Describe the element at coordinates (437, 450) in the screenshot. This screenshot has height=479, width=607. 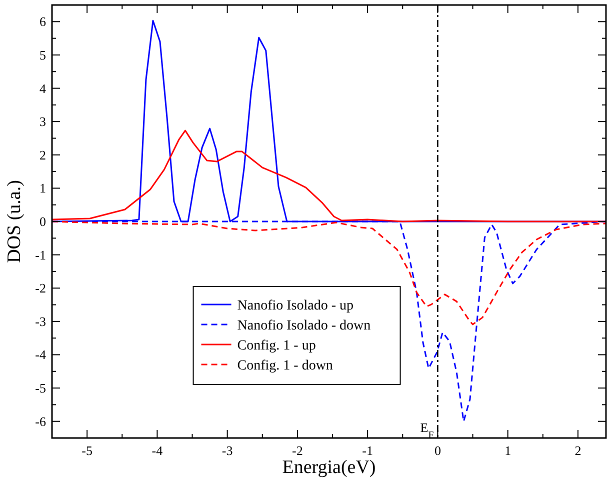
I see `x-tick-label: 0` at that location.